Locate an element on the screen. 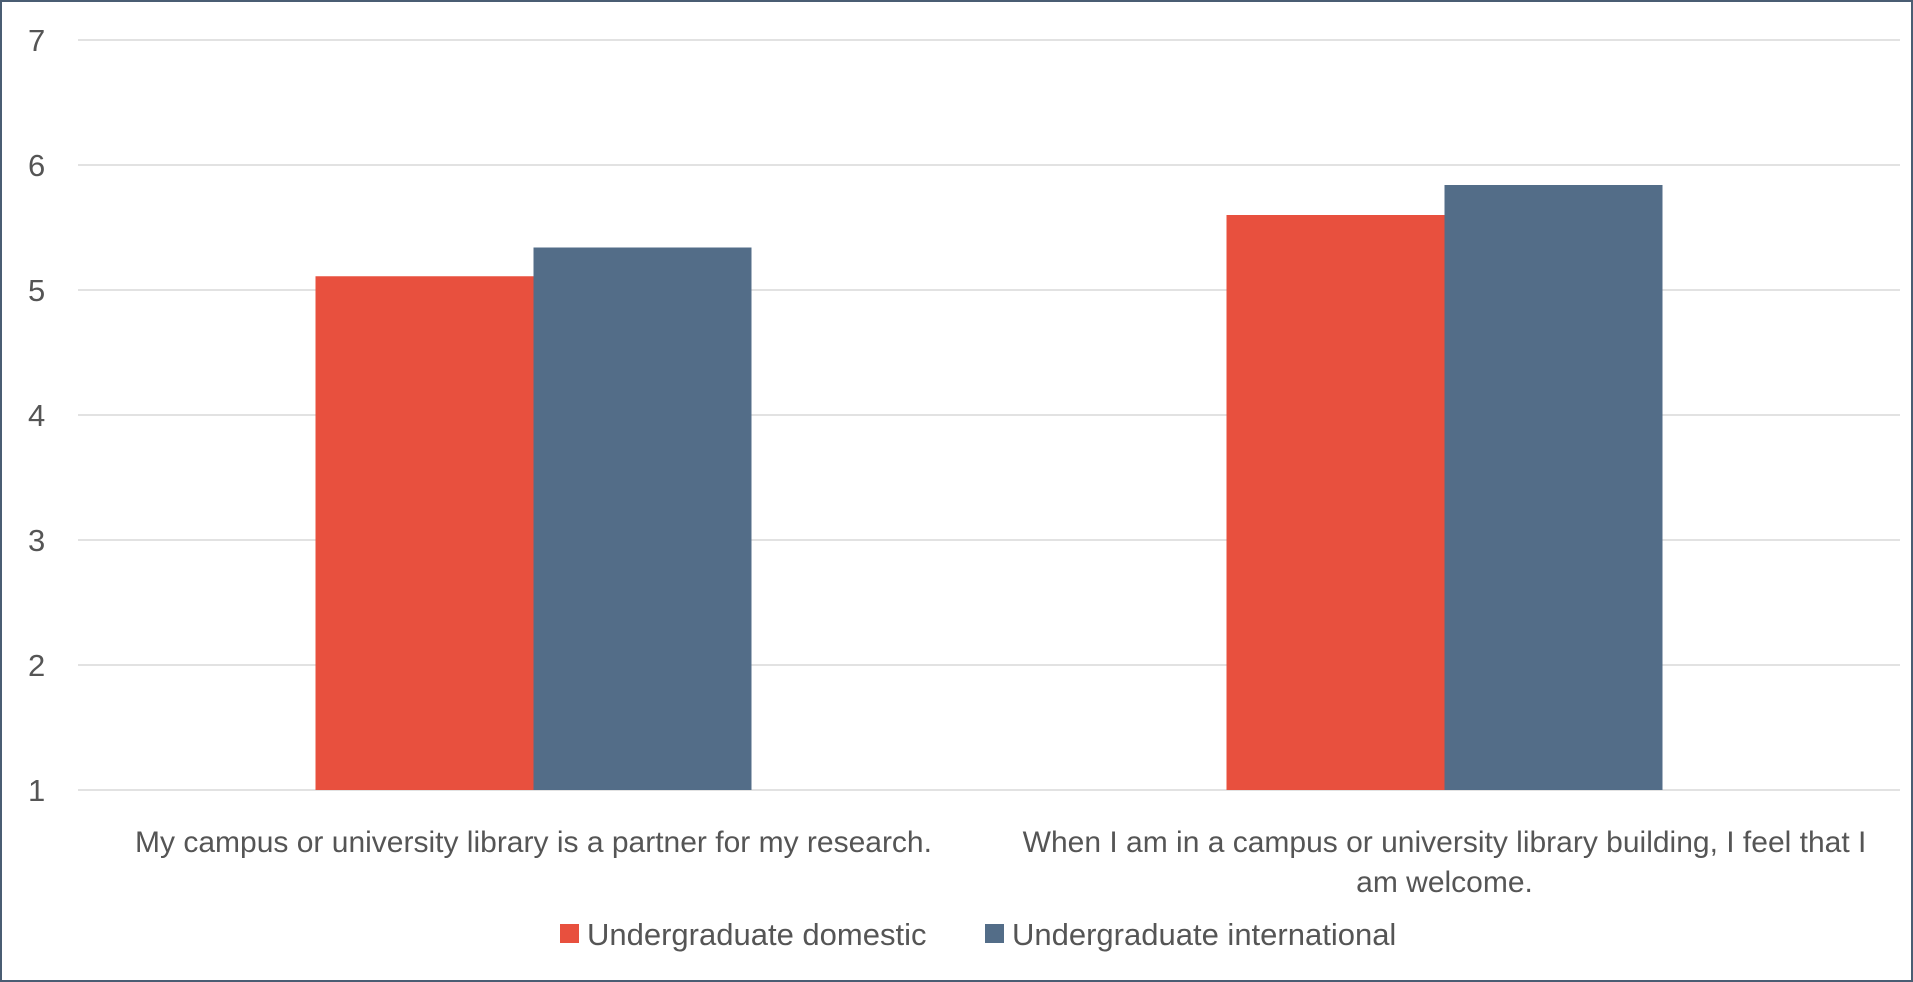 The height and width of the screenshot is (982, 1913). y-tick-label-2: 2 is located at coordinates (36, 665).